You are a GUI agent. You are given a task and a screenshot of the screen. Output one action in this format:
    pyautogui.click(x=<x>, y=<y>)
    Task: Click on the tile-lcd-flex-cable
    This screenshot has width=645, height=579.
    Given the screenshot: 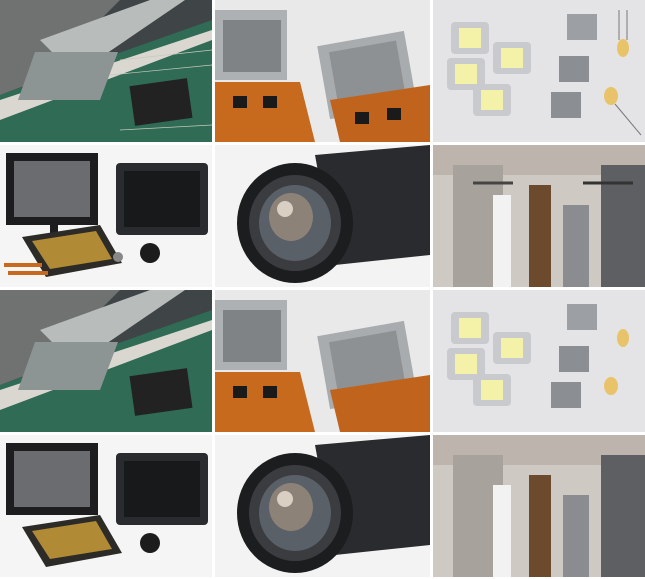 What is the action you would take?
    pyautogui.click(x=106, y=71)
    